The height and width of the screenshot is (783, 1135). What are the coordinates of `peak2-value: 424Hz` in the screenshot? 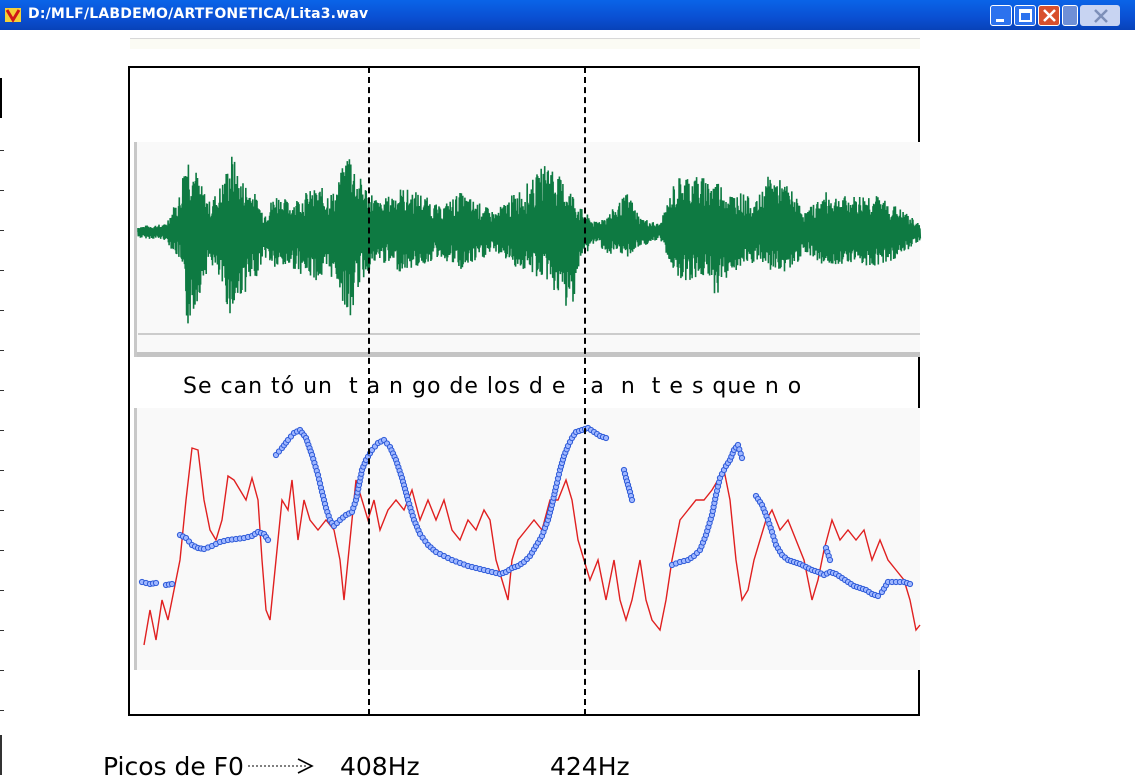 It's located at (590, 766).